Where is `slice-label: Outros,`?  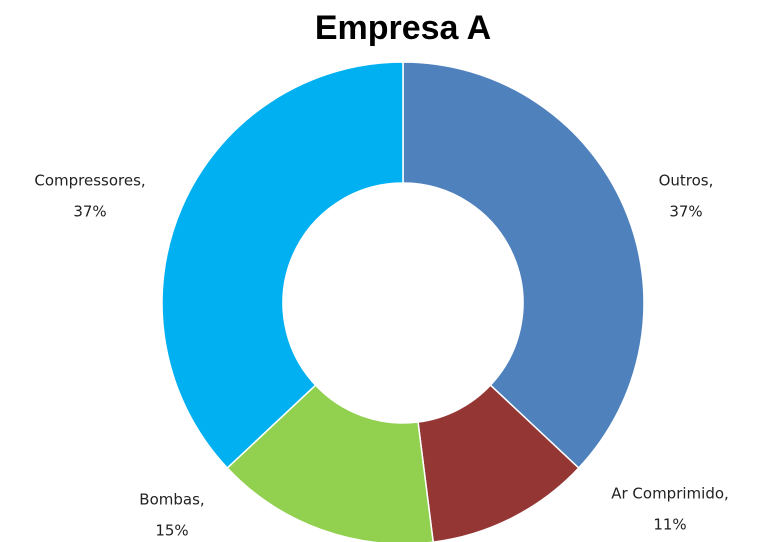 slice-label: Outros, is located at coordinates (686, 181).